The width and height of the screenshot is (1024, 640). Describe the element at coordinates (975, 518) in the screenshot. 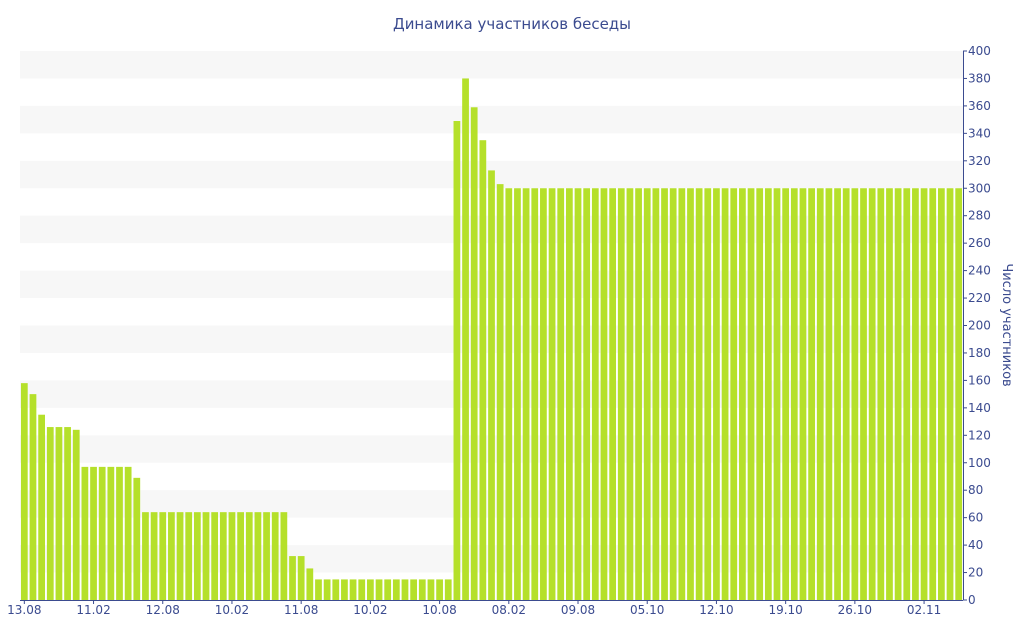

I see `y-tick-label: 60` at that location.